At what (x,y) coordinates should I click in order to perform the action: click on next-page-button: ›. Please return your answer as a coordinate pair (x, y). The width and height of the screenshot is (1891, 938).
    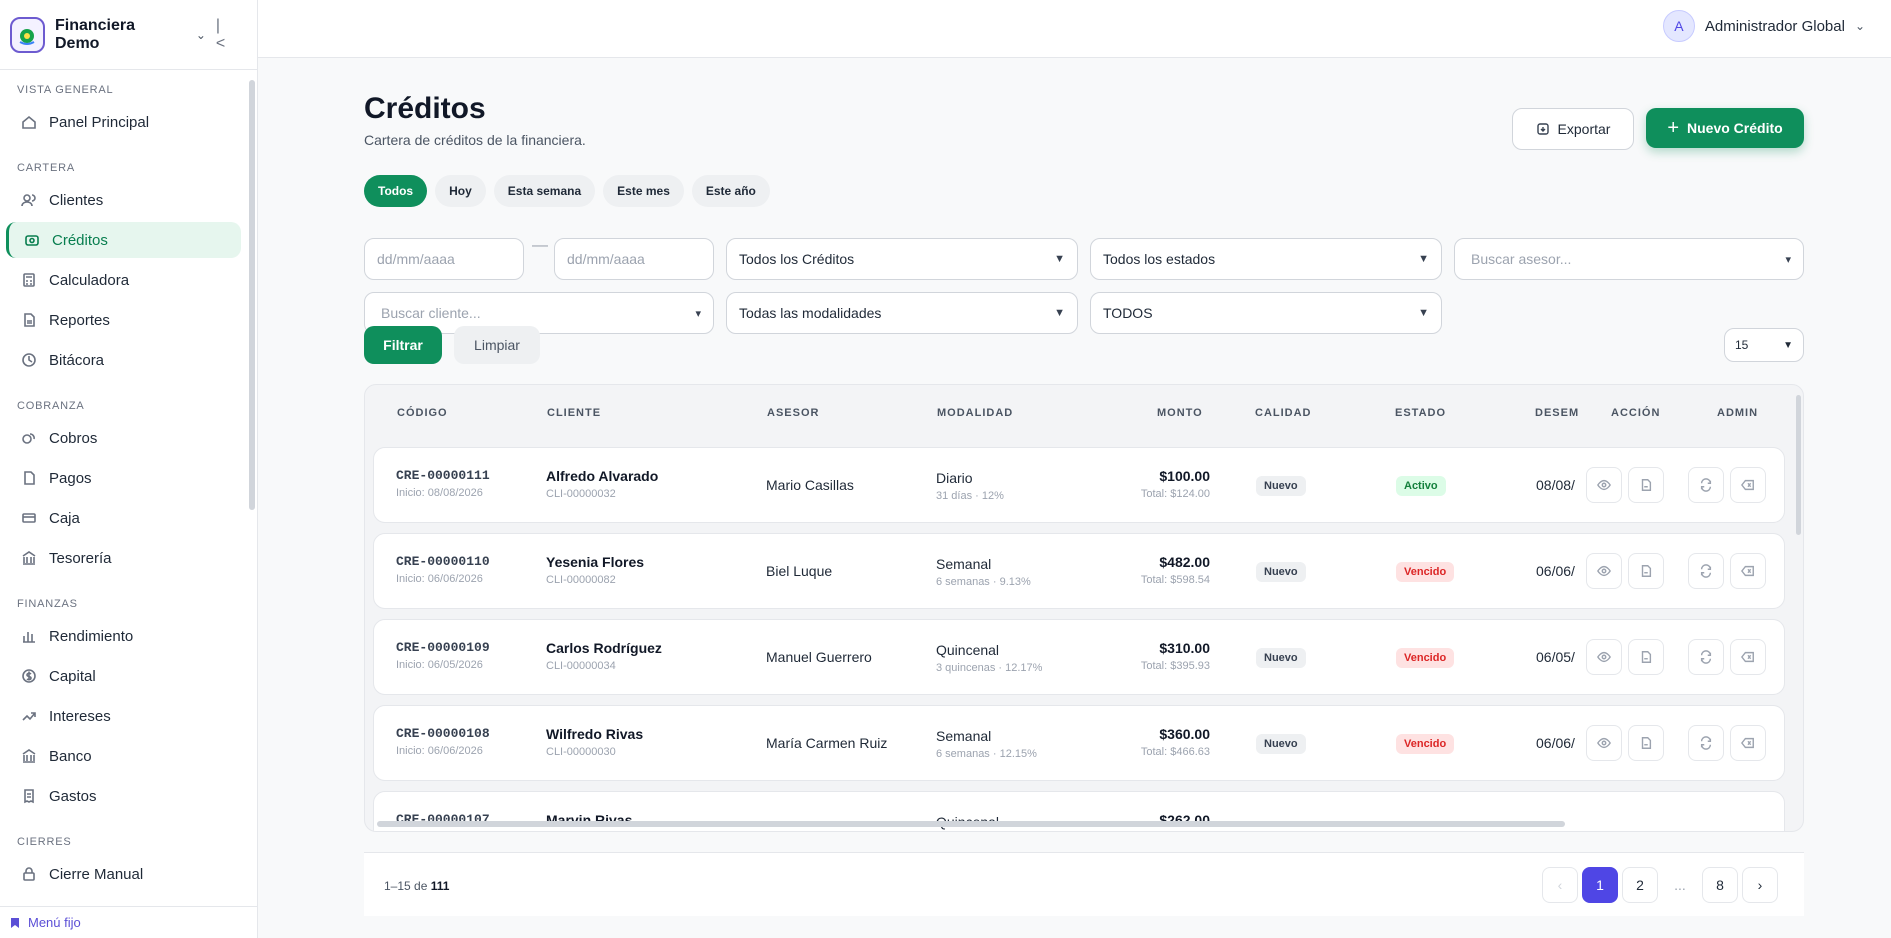
    Looking at the image, I should click on (1760, 885).